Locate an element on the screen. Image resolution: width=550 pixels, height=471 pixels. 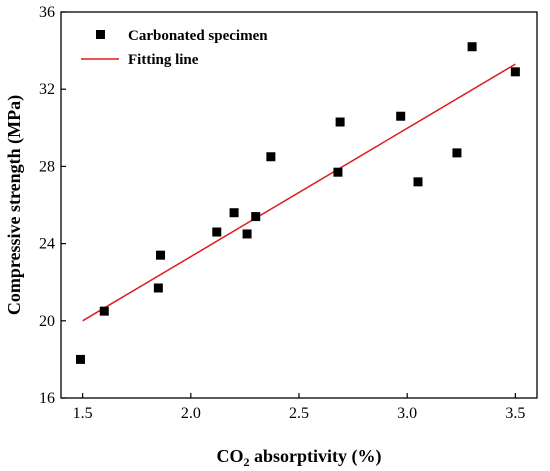
x-axis-ticks: 1.5 2.0 2.5 3.0 3.5 is located at coordinates (299, 407).